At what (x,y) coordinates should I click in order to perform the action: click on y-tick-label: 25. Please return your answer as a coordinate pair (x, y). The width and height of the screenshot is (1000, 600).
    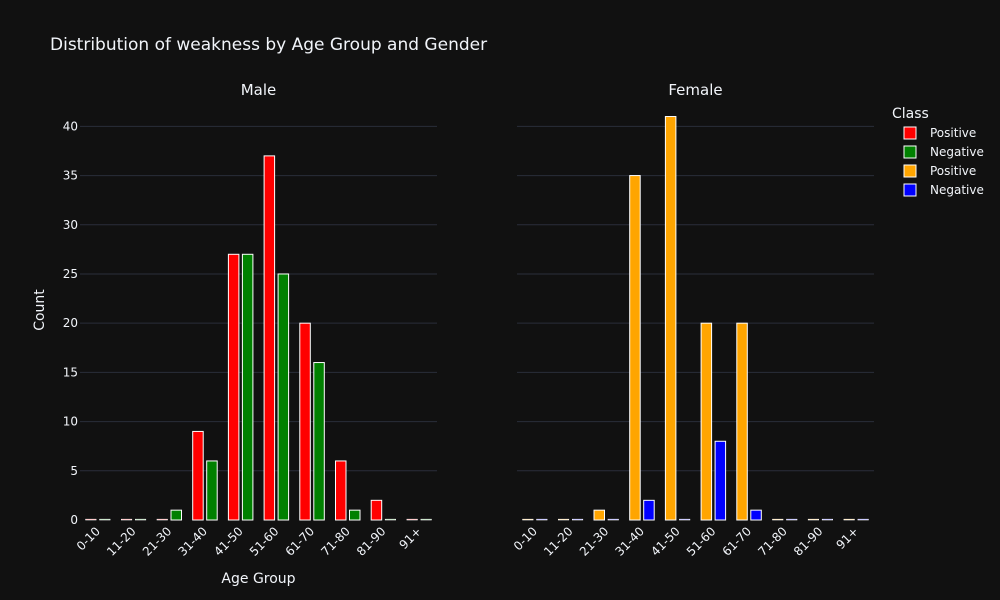
    Looking at the image, I should click on (70, 274).